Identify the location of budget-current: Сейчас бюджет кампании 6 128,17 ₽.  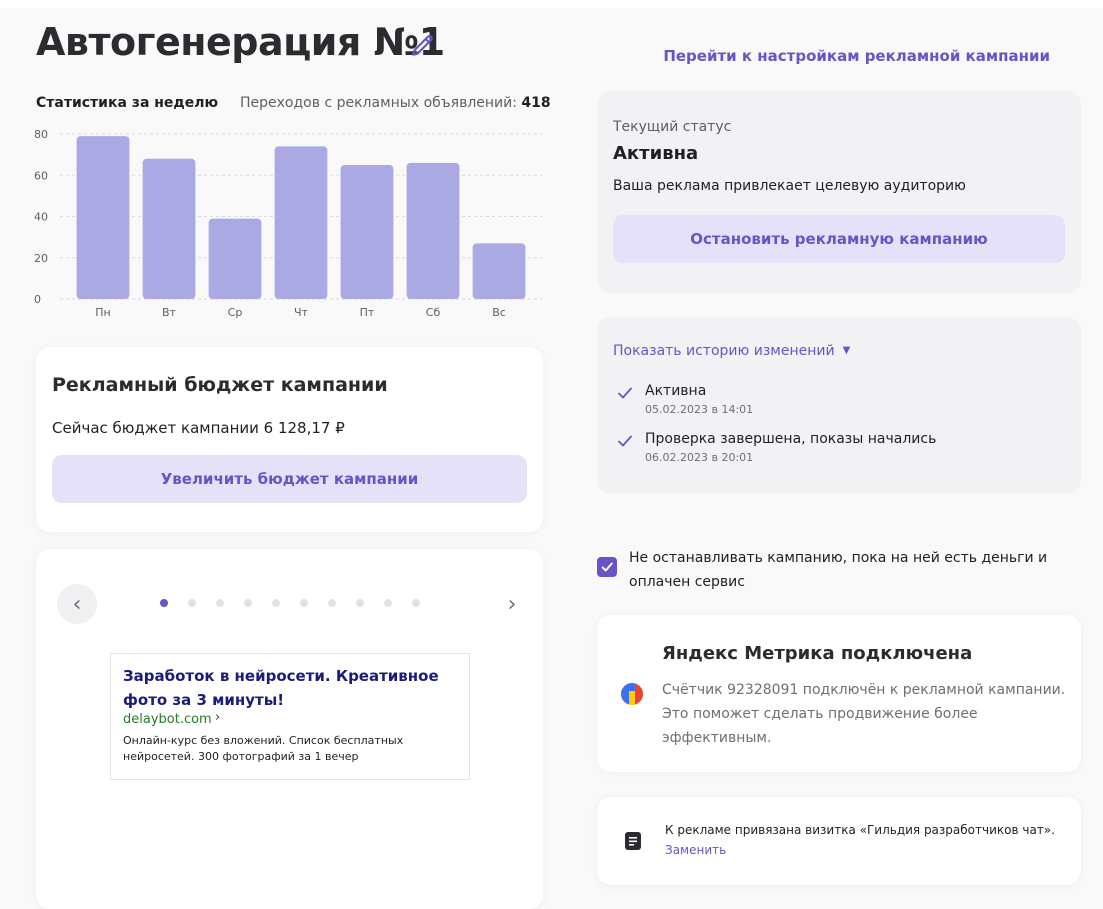
(198, 428).